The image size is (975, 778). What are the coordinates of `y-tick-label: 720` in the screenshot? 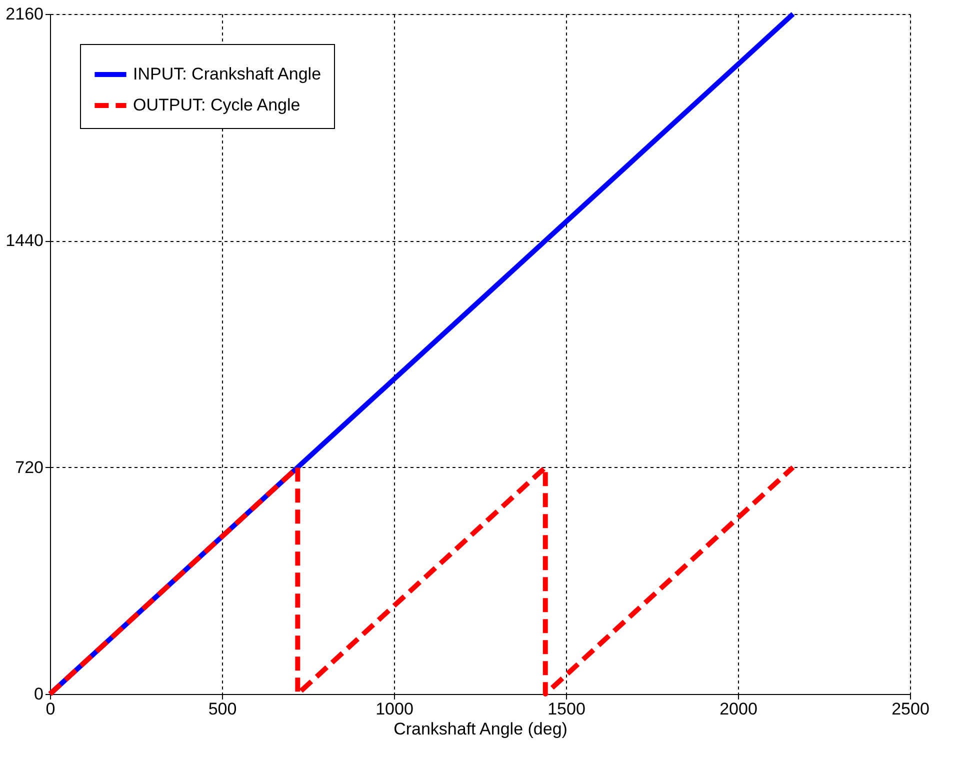 It's located at (29, 467).